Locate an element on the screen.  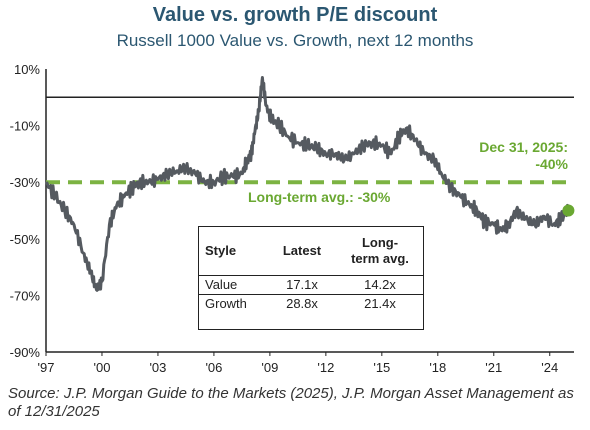
table-header-avg-line2: term avg. is located at coordinates (380, 258).